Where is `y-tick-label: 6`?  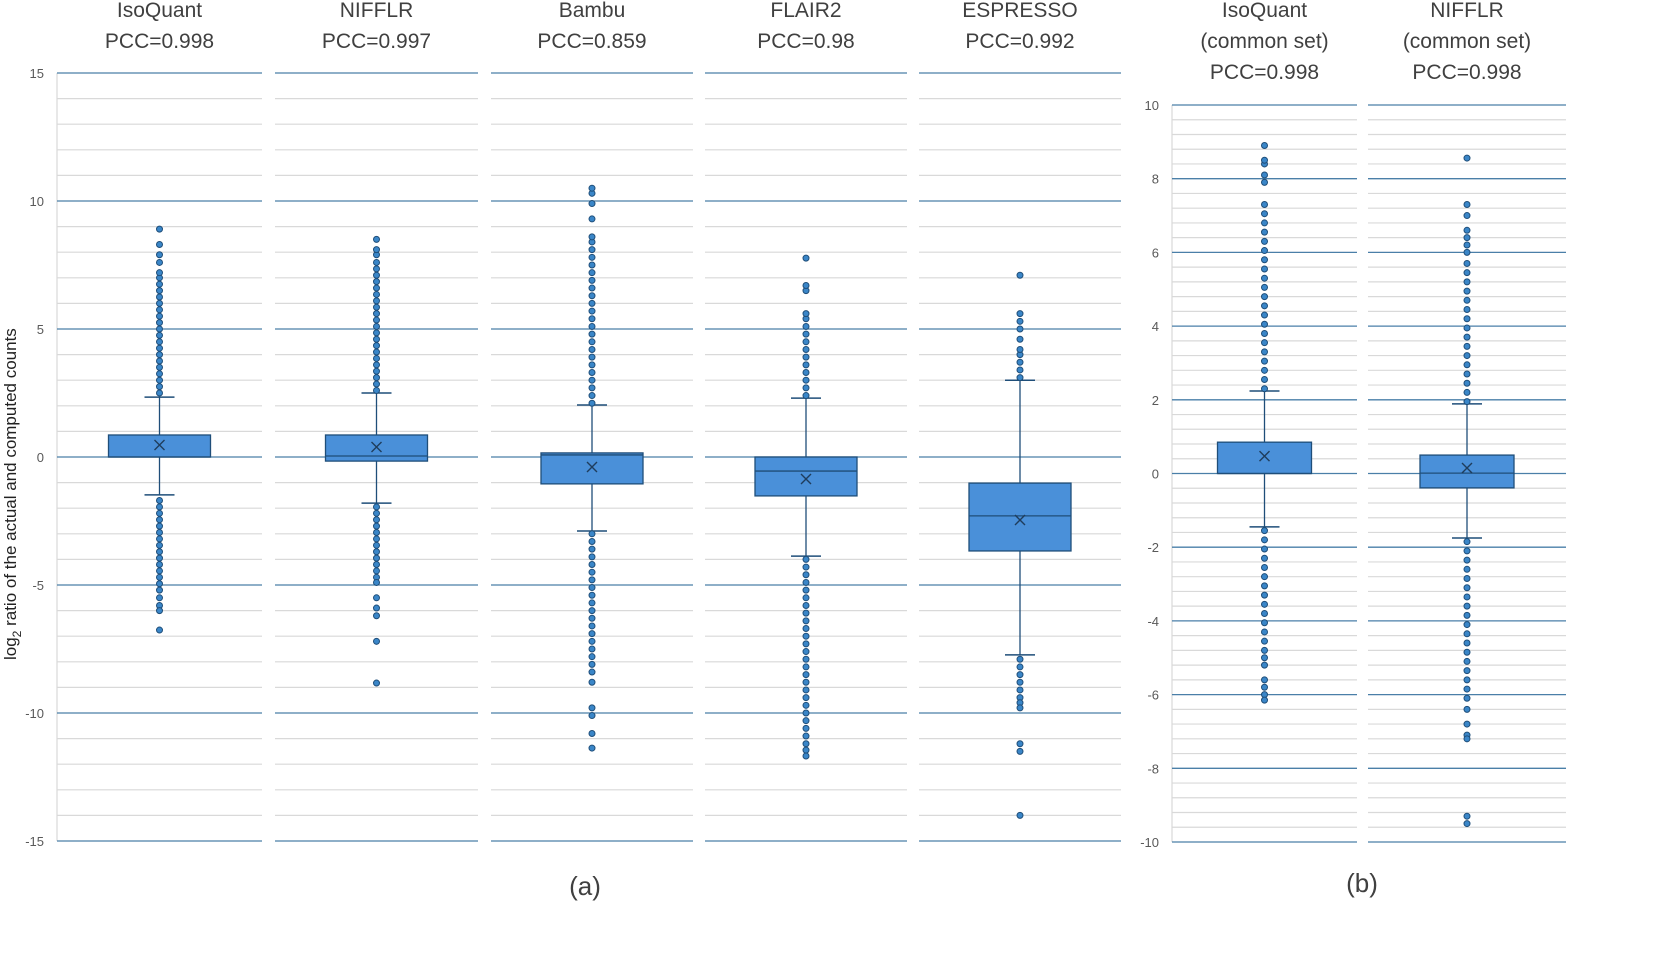 y-tick-label: 6 is located at coordinates (1155, 252).